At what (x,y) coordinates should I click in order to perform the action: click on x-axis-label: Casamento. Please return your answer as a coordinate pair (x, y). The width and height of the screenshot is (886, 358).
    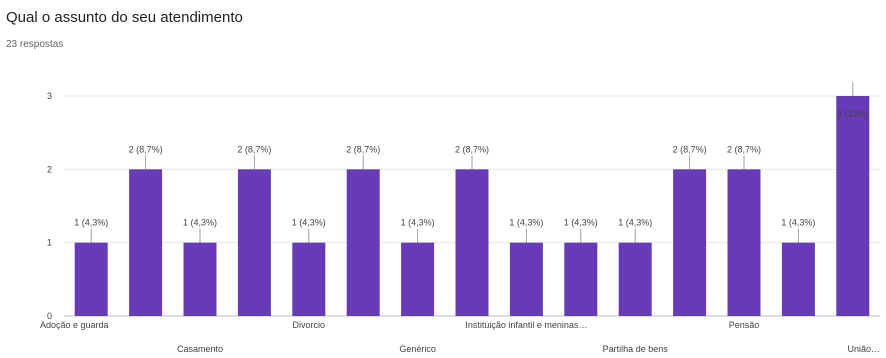
    Looking at the image, I should click on (200, 349).